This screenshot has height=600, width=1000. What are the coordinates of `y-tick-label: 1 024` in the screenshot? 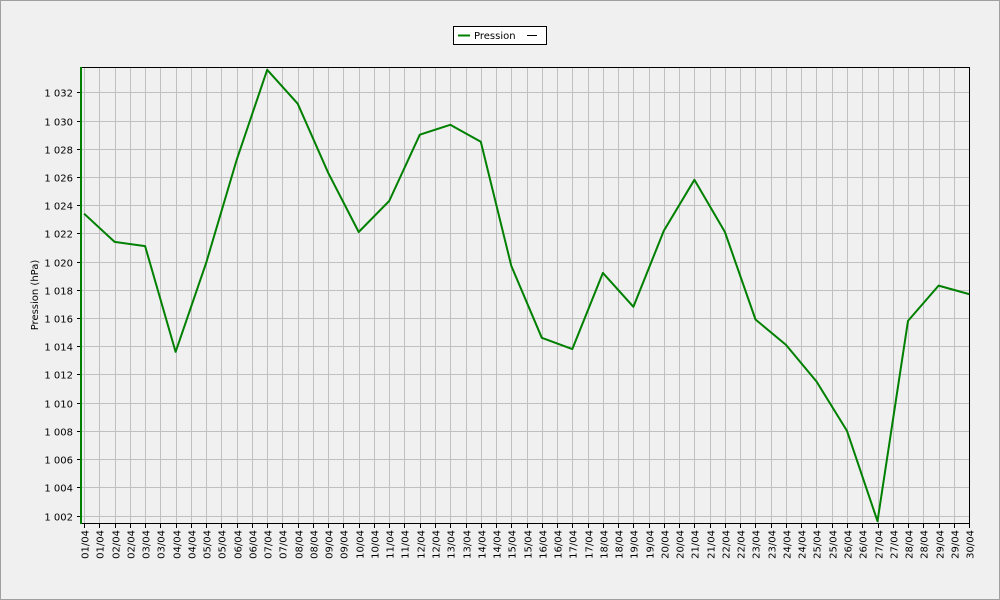 It's located at (58, 207).